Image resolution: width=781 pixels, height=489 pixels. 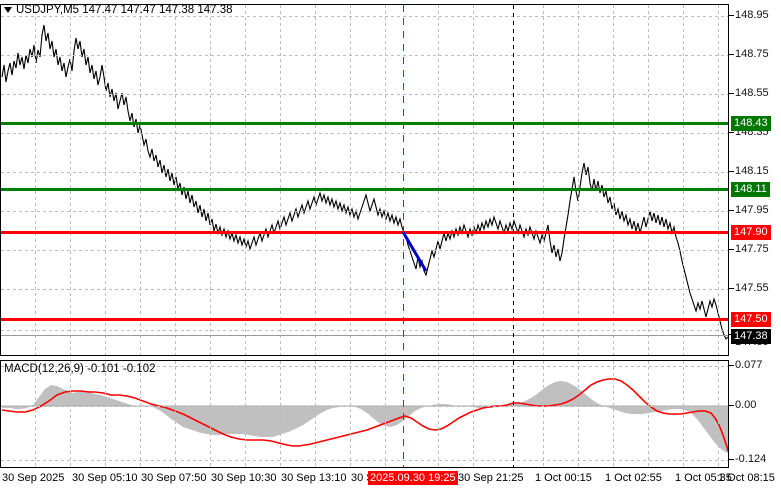 I want to click on price-tick-label: 148.35, so click(x=752, y=132).